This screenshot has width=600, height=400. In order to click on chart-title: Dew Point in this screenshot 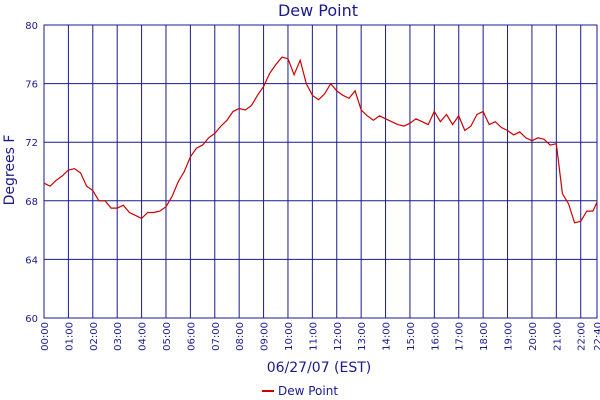, I will do `click(318, 10)`.